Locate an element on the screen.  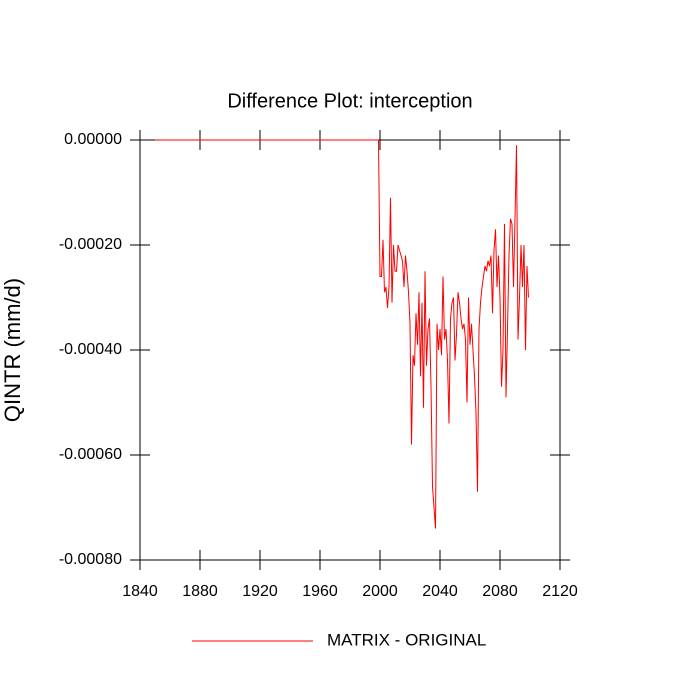
x-tick-label: 1840 is located at coordinates (140, 591).